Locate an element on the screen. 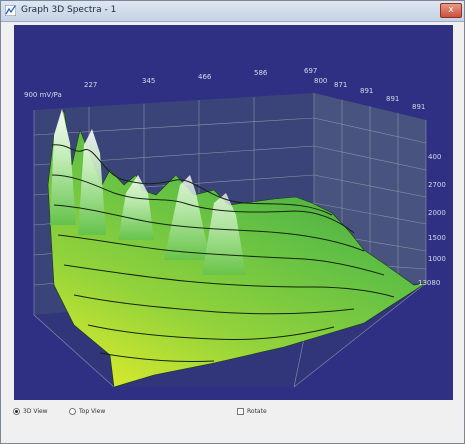 The height and width of the screenshot is (444, 465). tick-label: 871 is located at coordinates (340, 85).